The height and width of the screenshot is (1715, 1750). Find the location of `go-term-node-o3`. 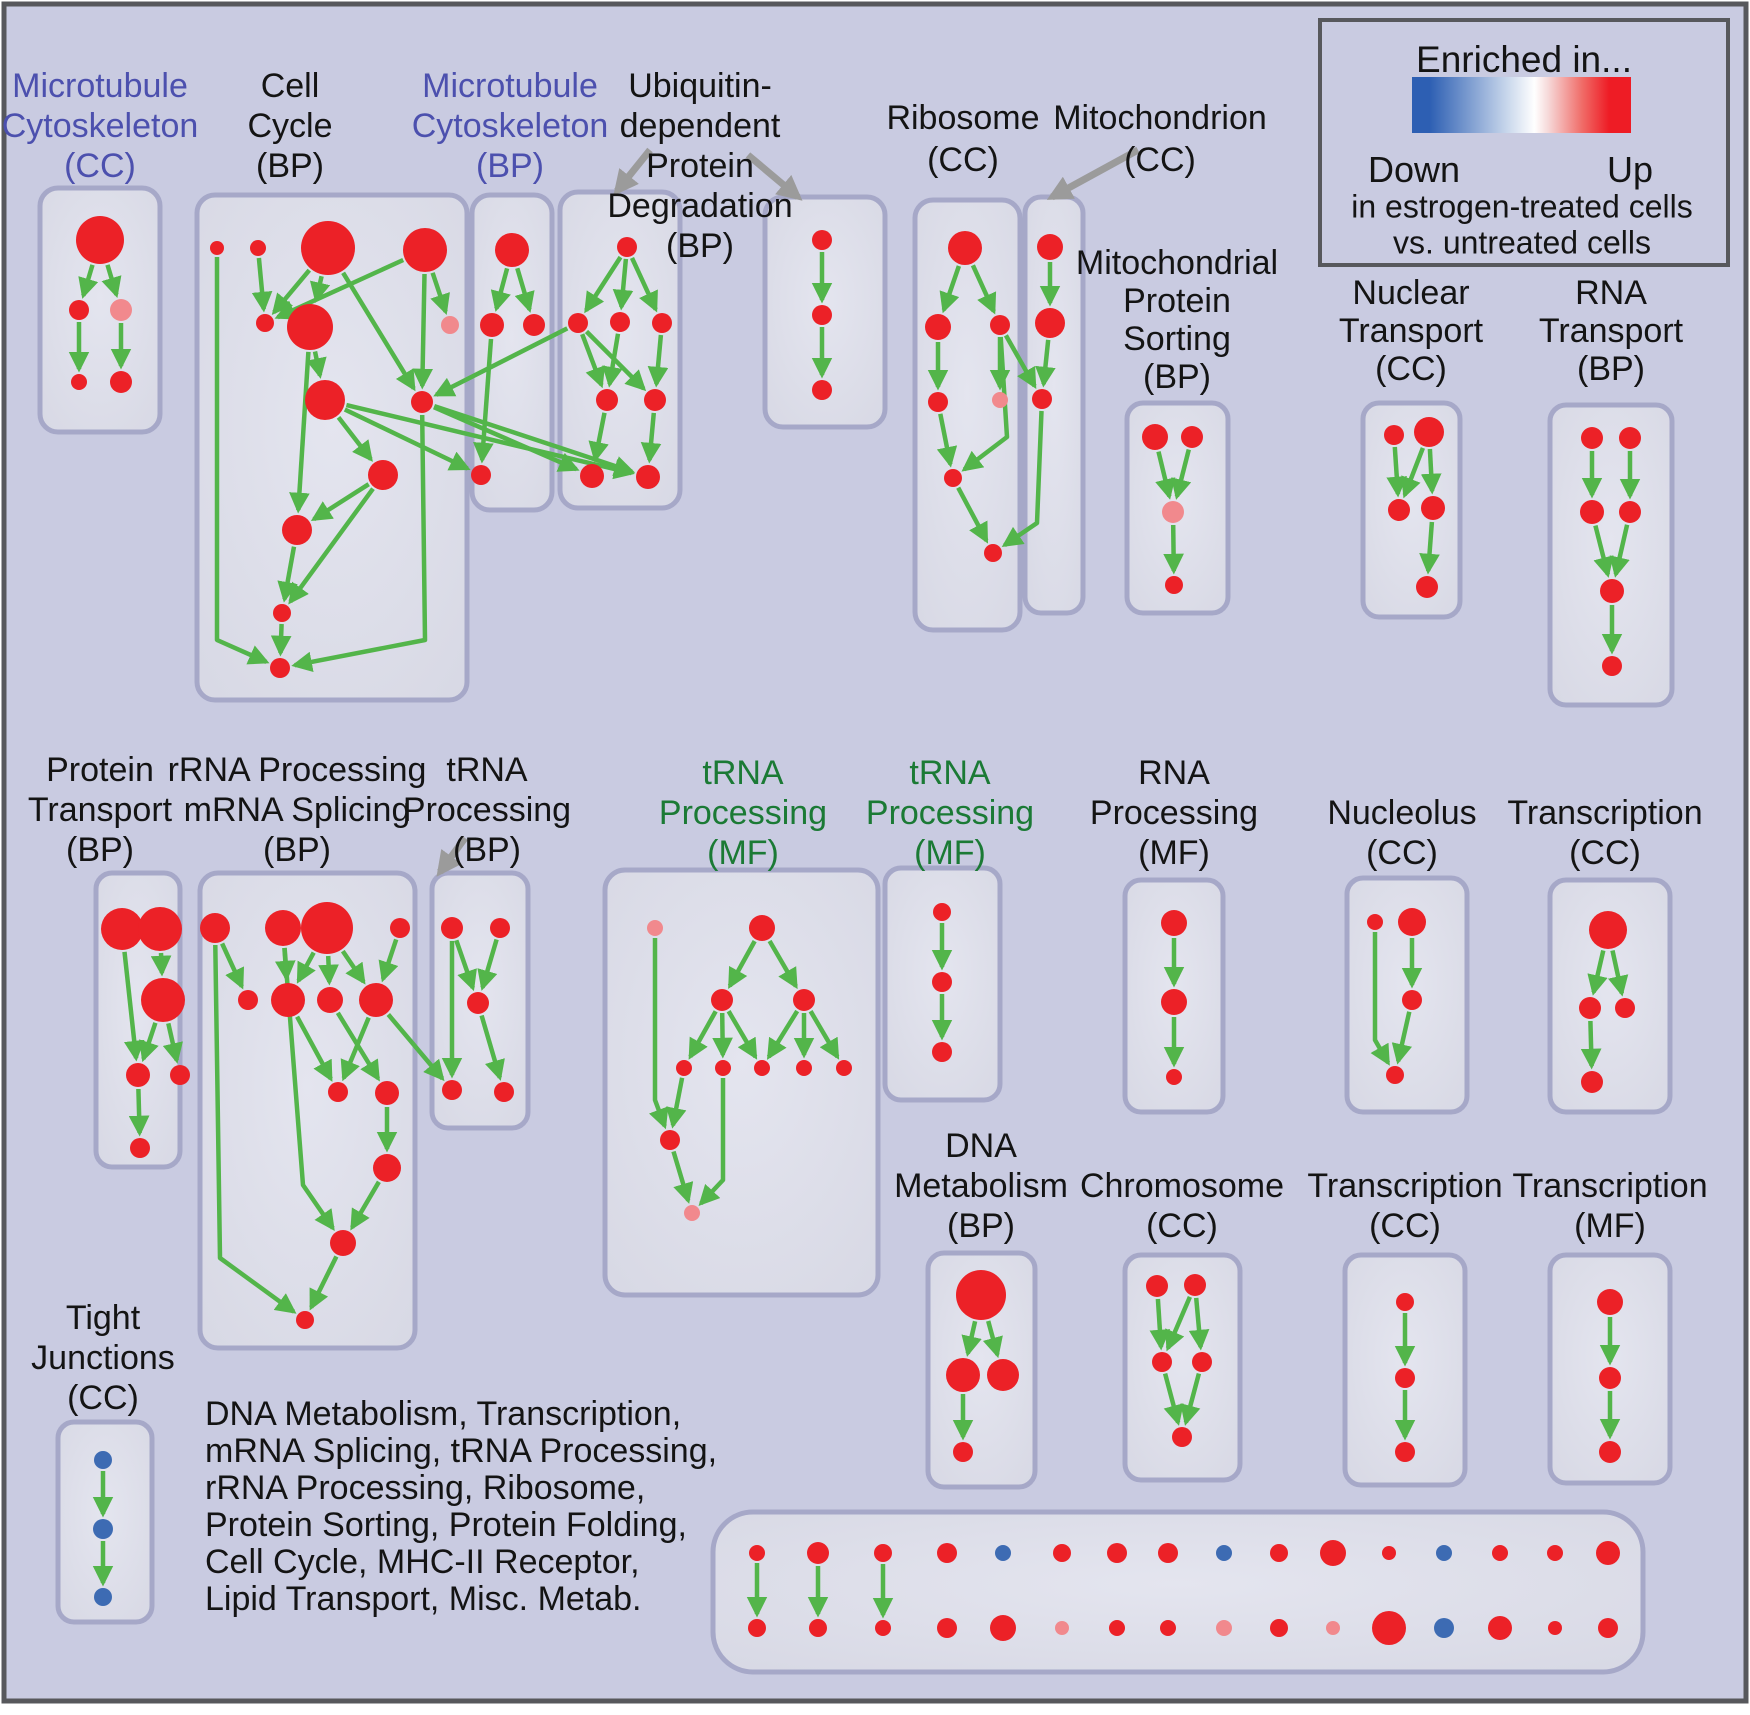

go-term-node-o3 is located at coordinates (942, 1052).